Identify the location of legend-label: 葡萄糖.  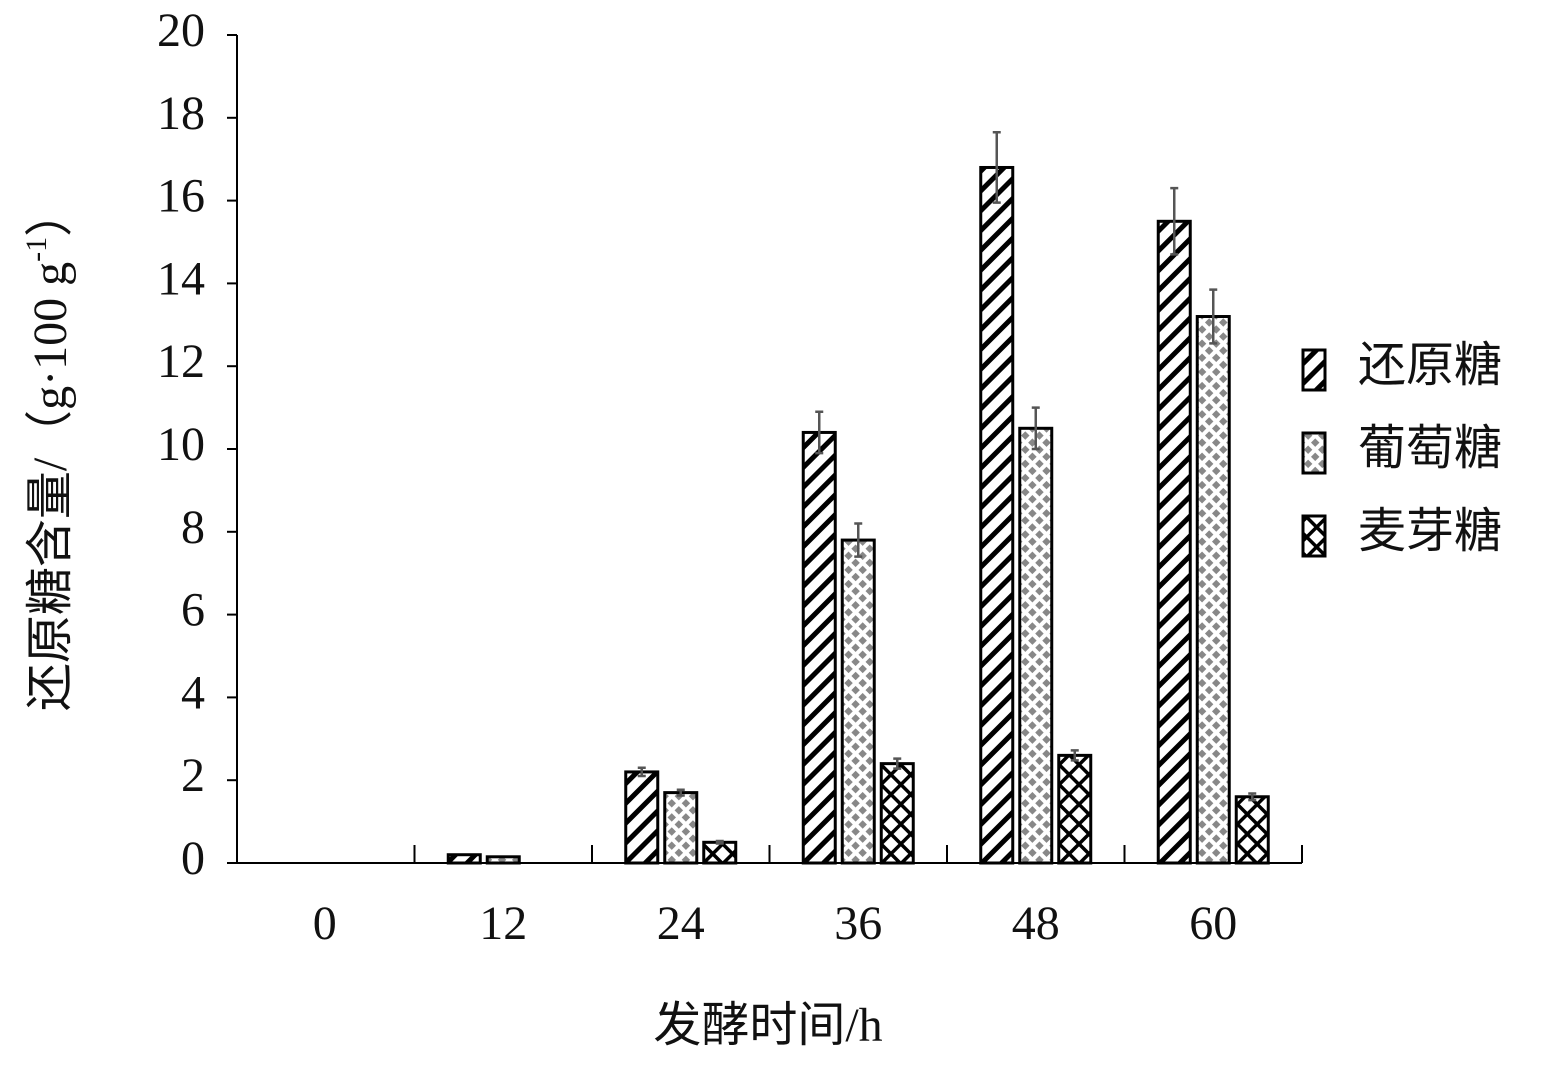
(1430, 448).